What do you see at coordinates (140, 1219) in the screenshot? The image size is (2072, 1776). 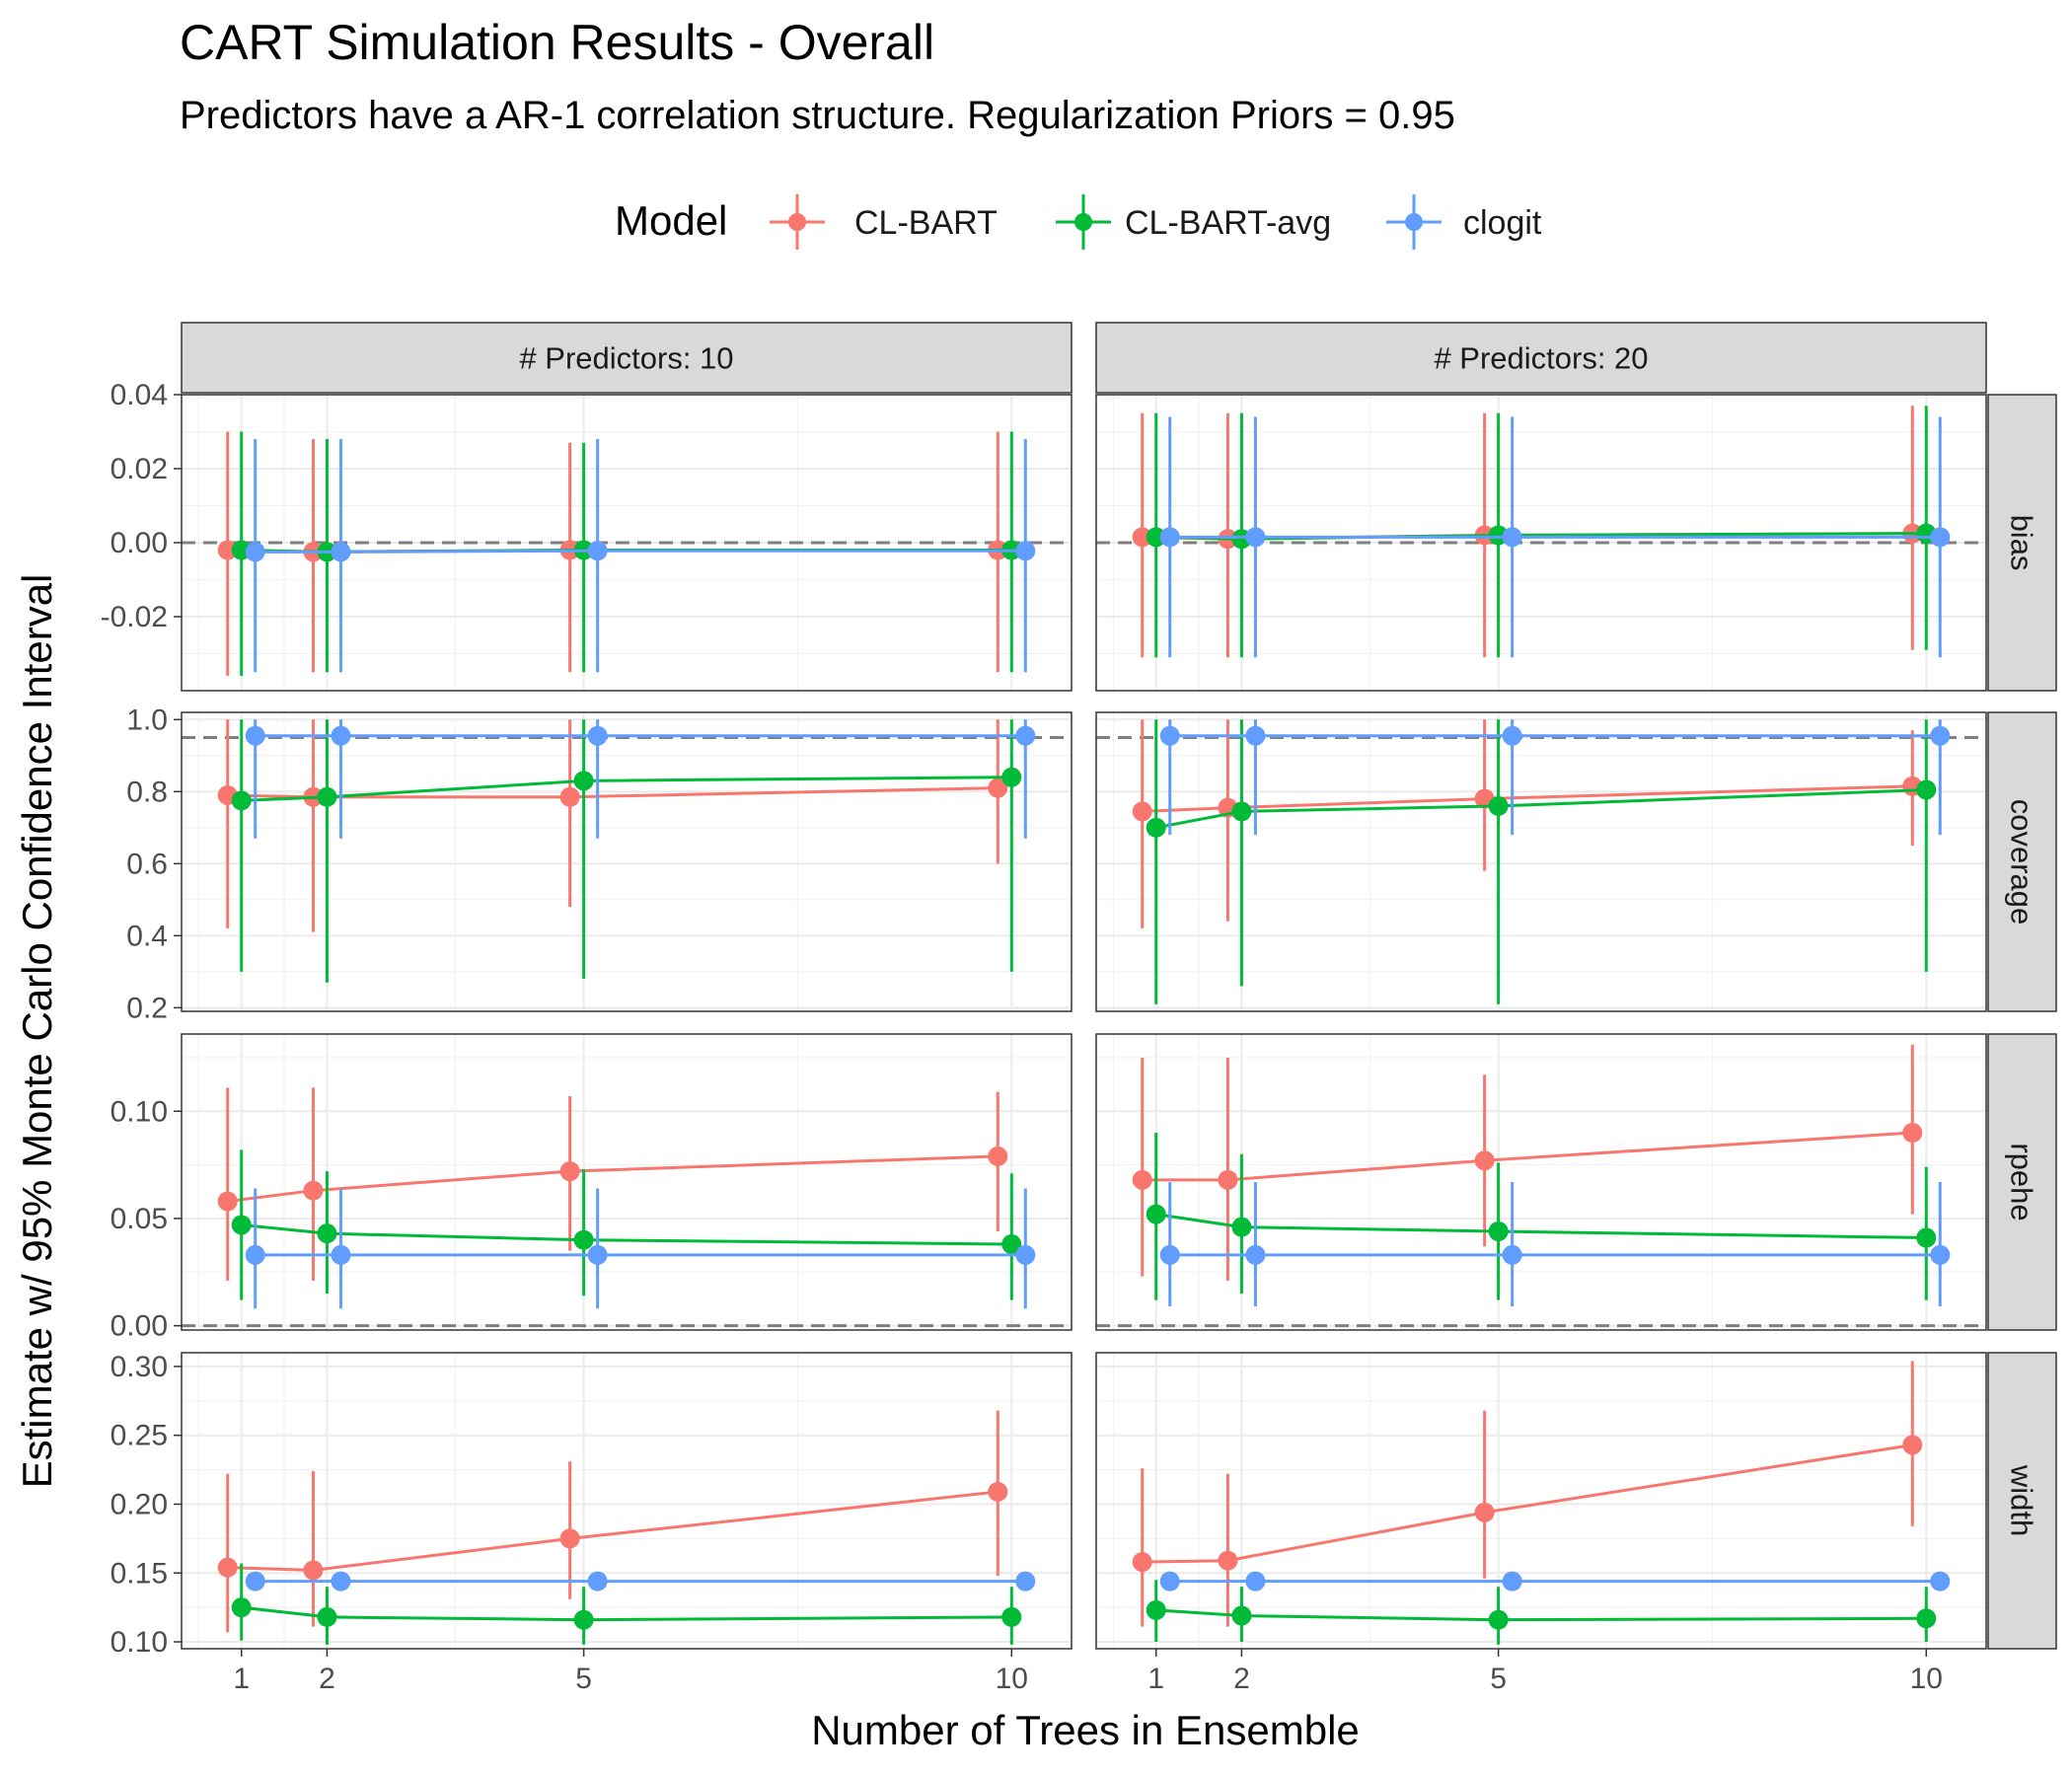 I see `y-tick-label: 0.05` at bounding box center [140, 1219].